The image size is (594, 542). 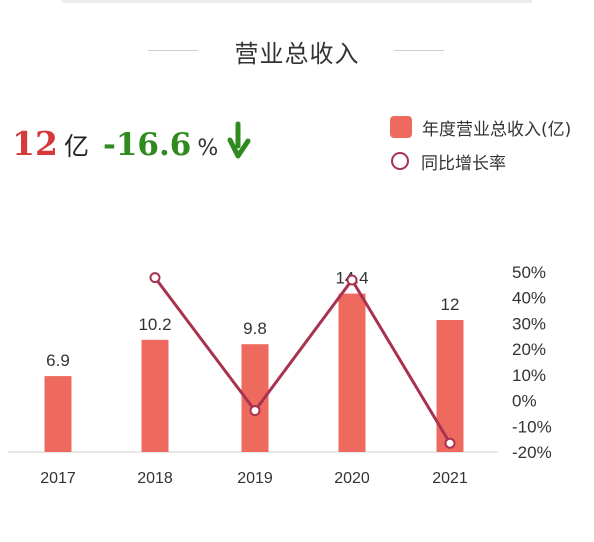 I want to click on x-tick-2017: 2017, so click(x=58, y=478).